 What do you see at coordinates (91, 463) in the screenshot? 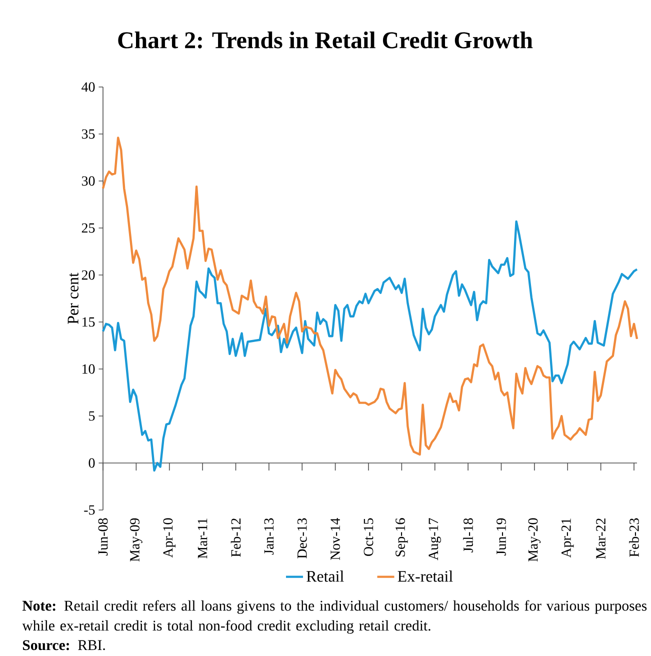
I see `y-tick-label: 0` at bounding box center [91, 463].